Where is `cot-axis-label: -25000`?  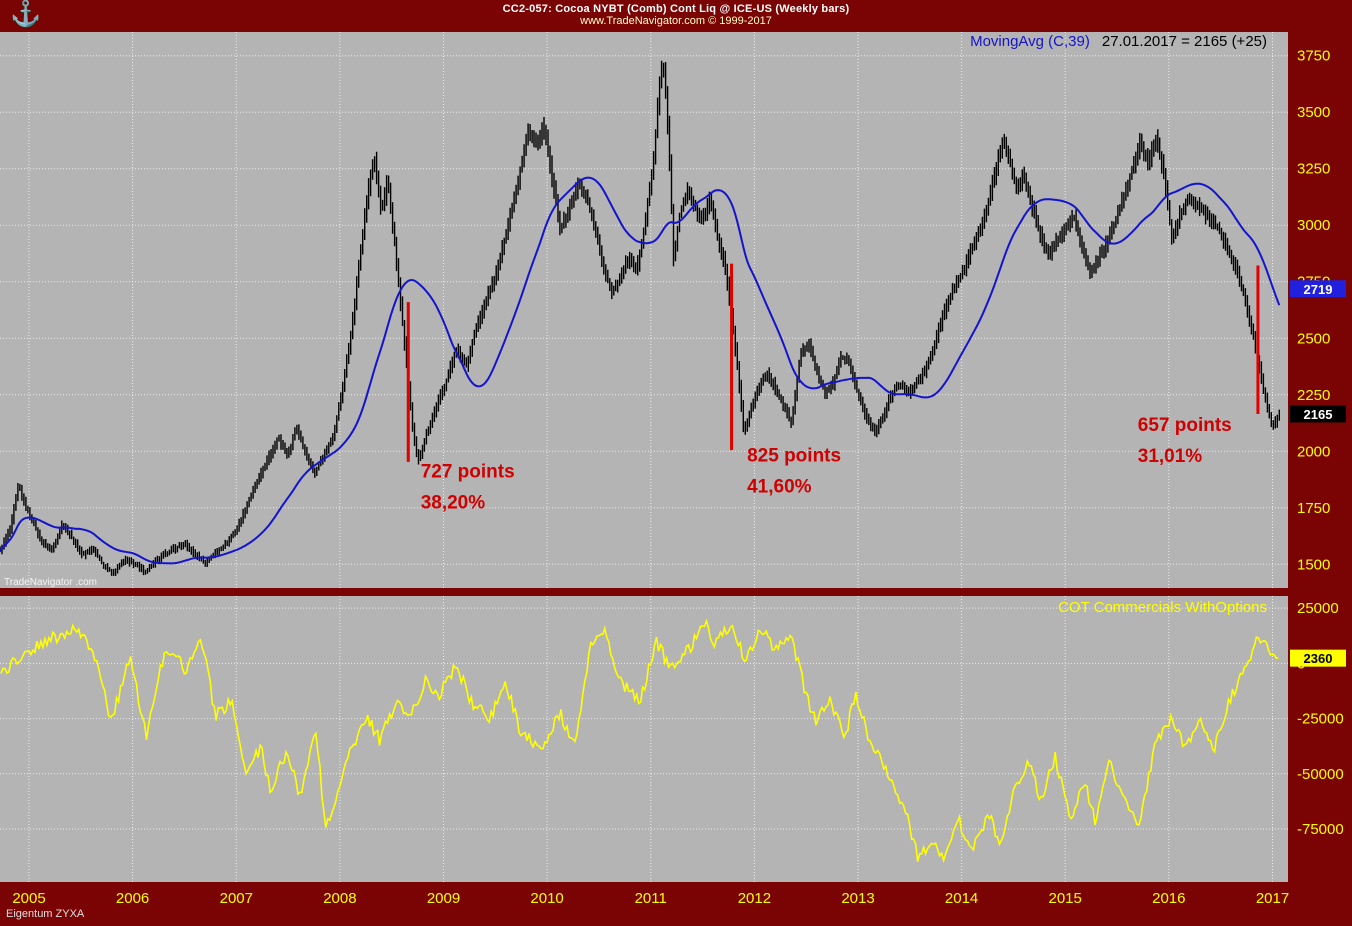 cot-axis-label: -25000 is located at coordinates (1320, 719).